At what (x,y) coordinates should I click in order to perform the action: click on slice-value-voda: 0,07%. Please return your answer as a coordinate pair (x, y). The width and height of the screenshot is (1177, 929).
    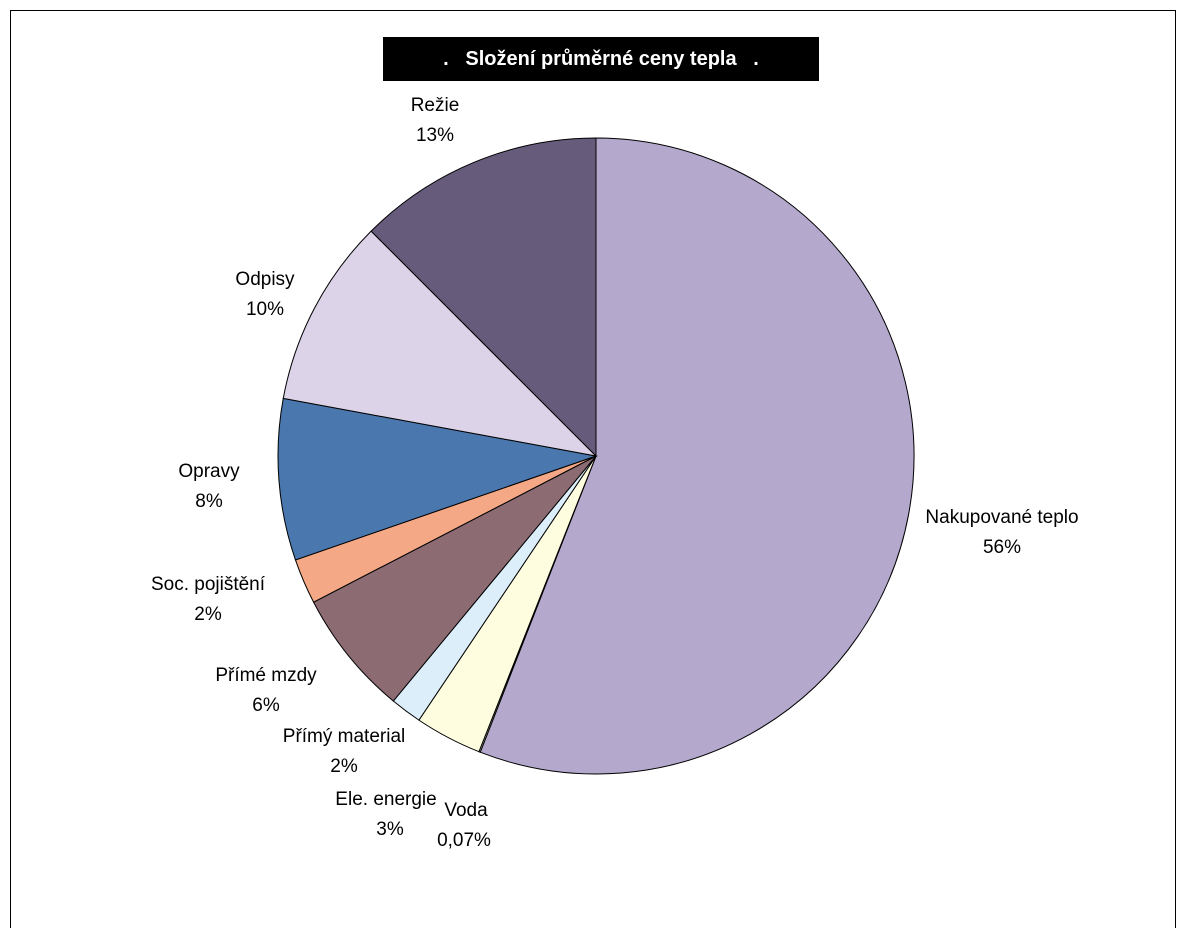
    Looking at the image, I should click on (464, 840).